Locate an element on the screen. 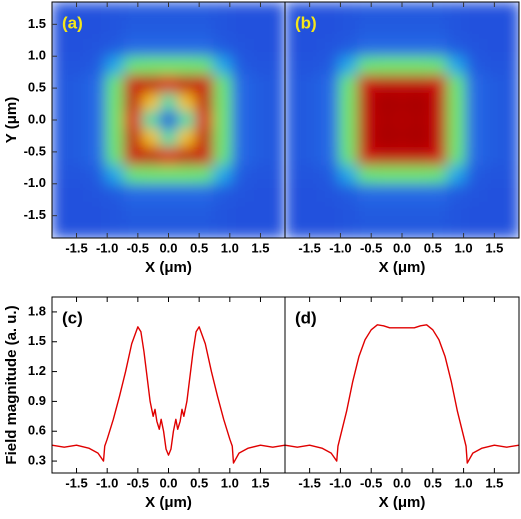 The width and height of the screenshot is (521, 519). line is located at coordinates (168, 395).